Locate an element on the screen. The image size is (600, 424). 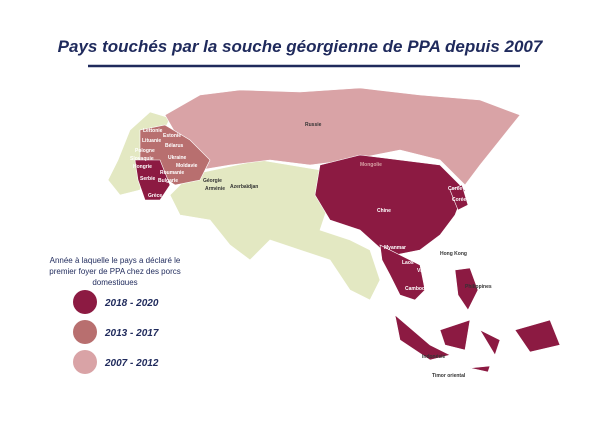
legend: 2018 - 2020 2013 - 2017 2007 - 2012 is located at coordinates (116, 332).